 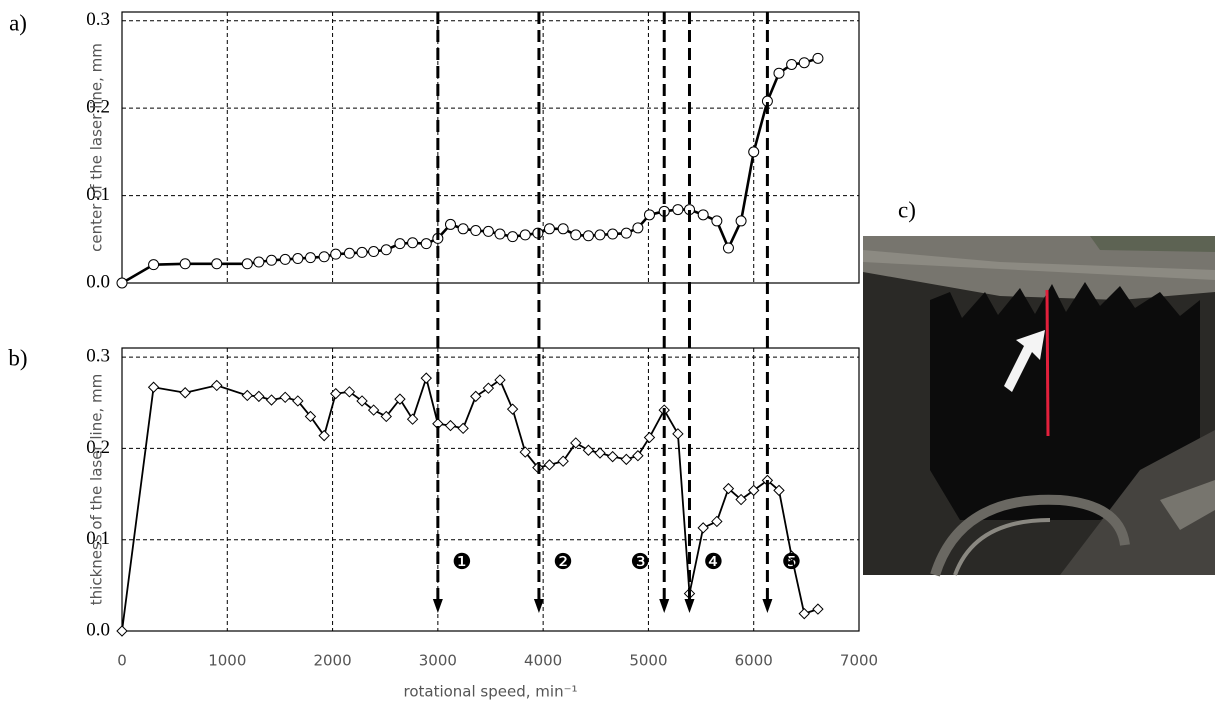 What do you see at coordinates (640, 562) in the screenshot?
I see `annotation-label: ❸` at bounding box center [640, 562].